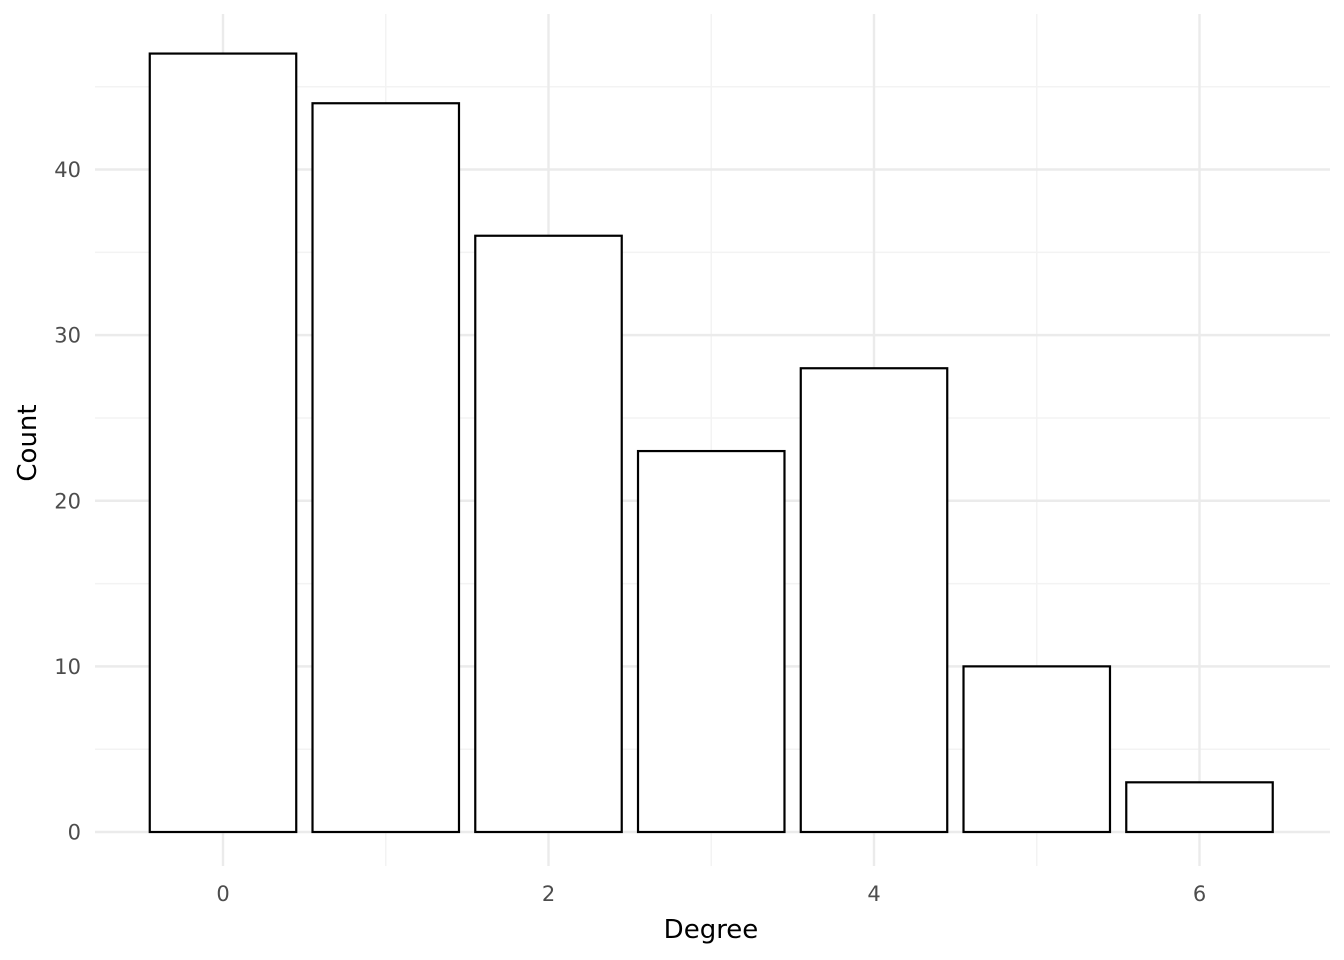 This screenshot has width=1344, height=960. Describe the element at coordinates (711, 930) in the screenshot. I see `x-axis-title: Degree` at that location.